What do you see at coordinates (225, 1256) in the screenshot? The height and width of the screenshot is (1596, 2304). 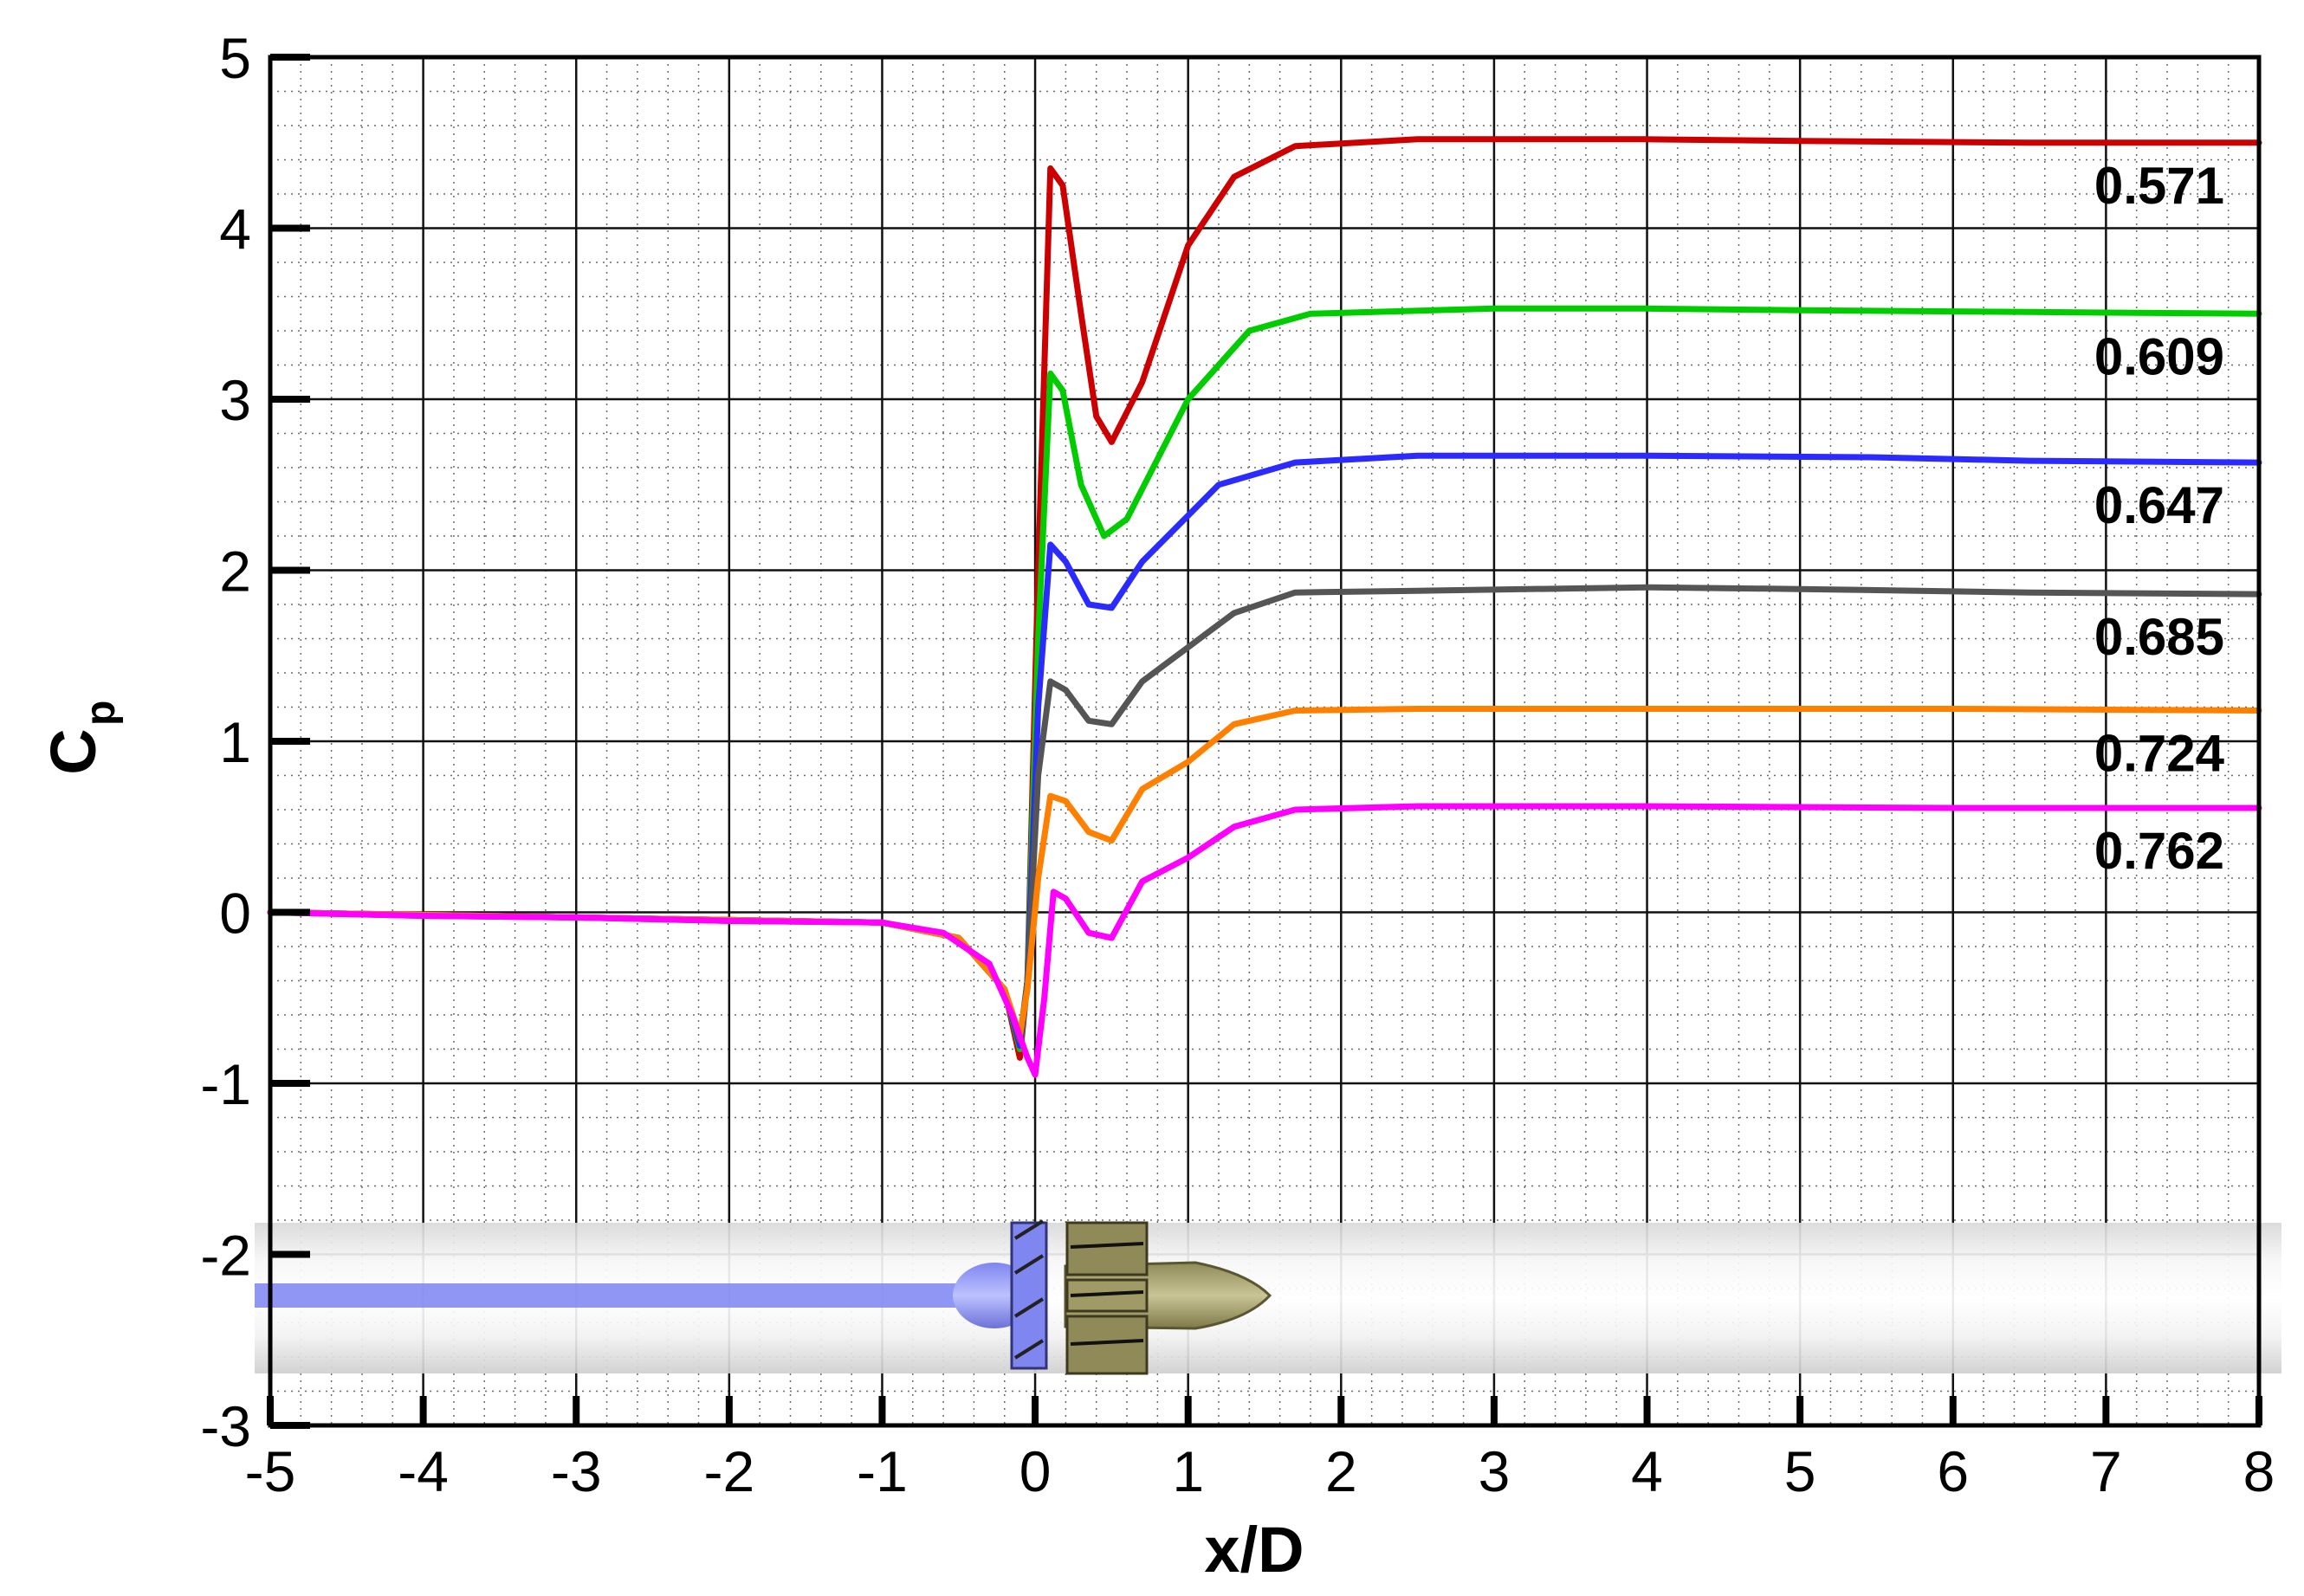 I see `y-tick-label: -2` at bounding box center [225, 1256].